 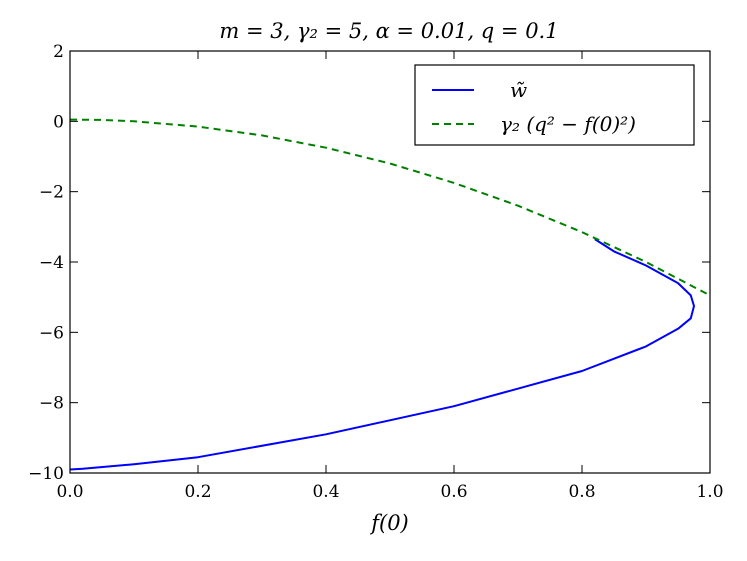 I want to click on y-tick-label: 2, so click(x=58, y=52).